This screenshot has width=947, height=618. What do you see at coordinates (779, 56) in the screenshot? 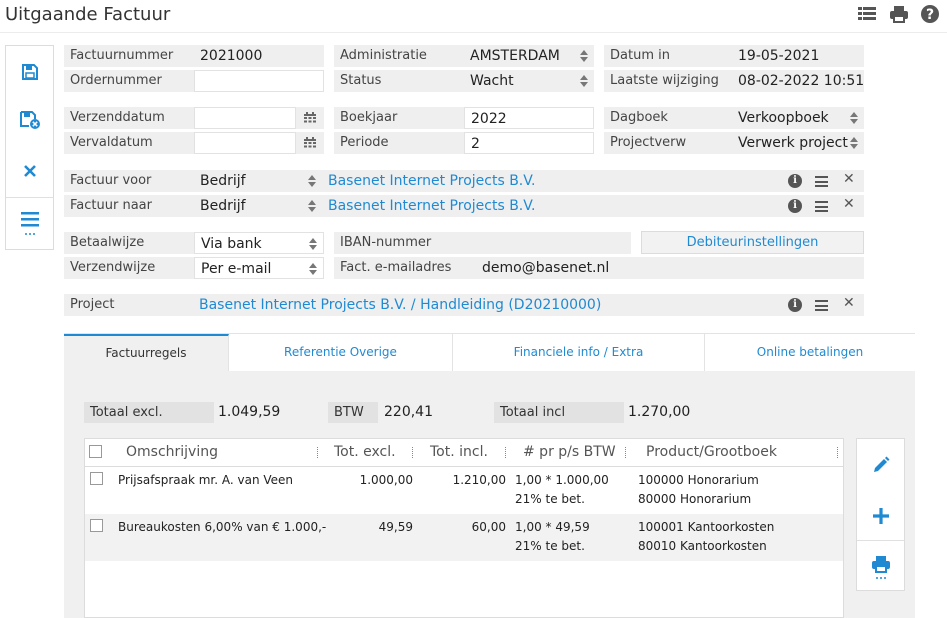
I see `datum-in-value: 19-05-2021` at bounding box center [779, 56].